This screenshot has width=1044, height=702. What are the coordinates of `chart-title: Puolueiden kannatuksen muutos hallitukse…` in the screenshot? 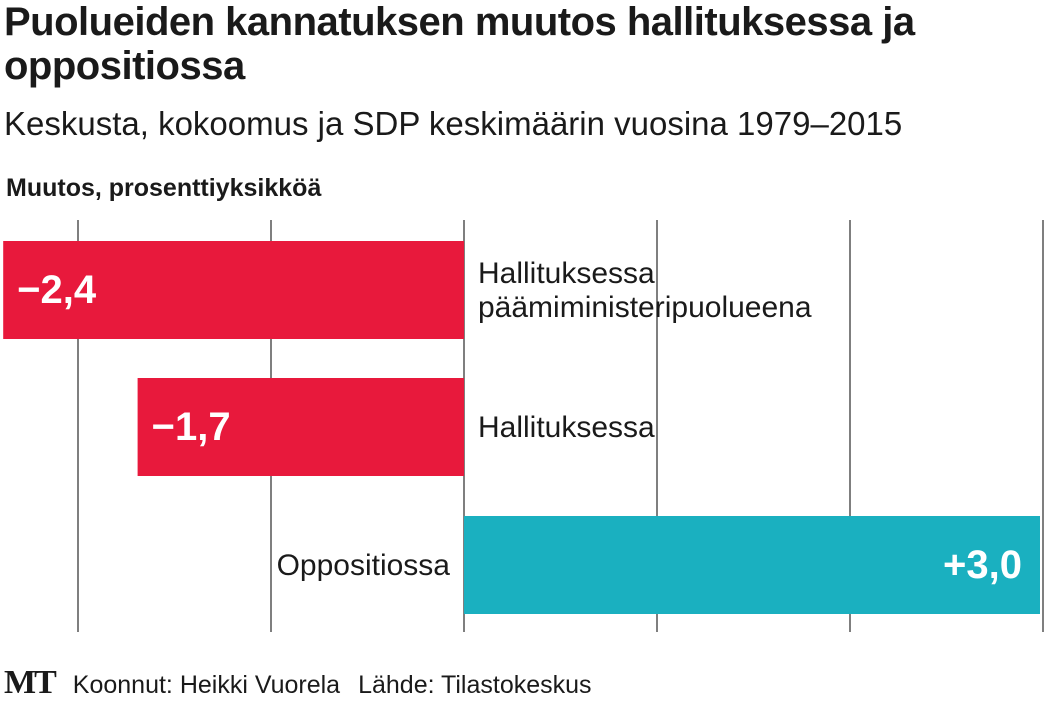 It's located at (459, 44).